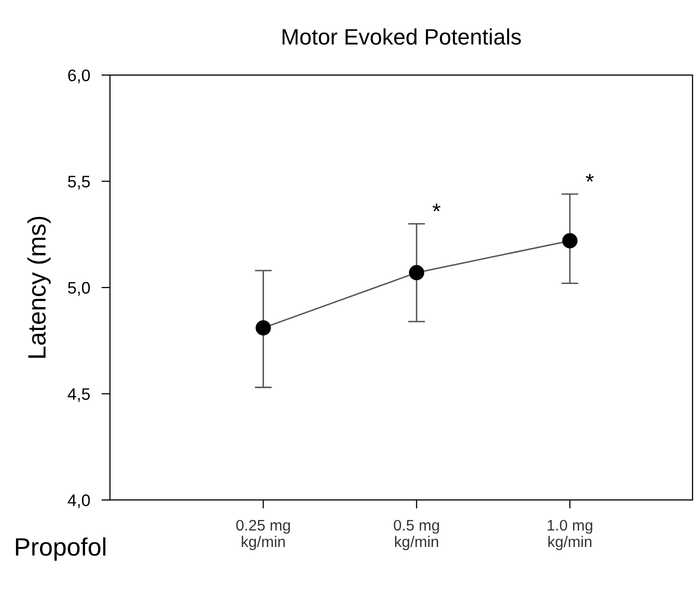  What do you see at coordinates (79, 76) in the screenshot?
I see `y-tick-label: 6,0` at bounding box center [79, 76].